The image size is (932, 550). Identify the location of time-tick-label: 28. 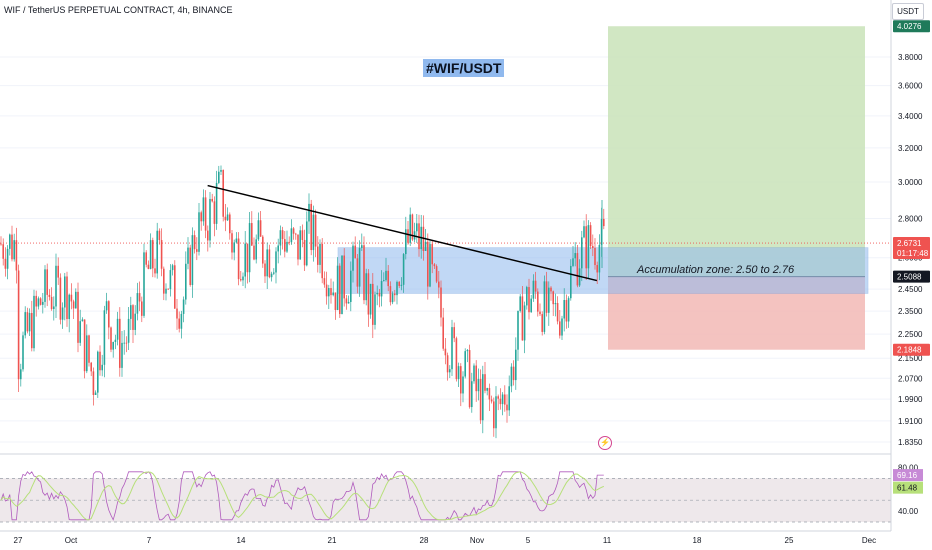
(424, 540).